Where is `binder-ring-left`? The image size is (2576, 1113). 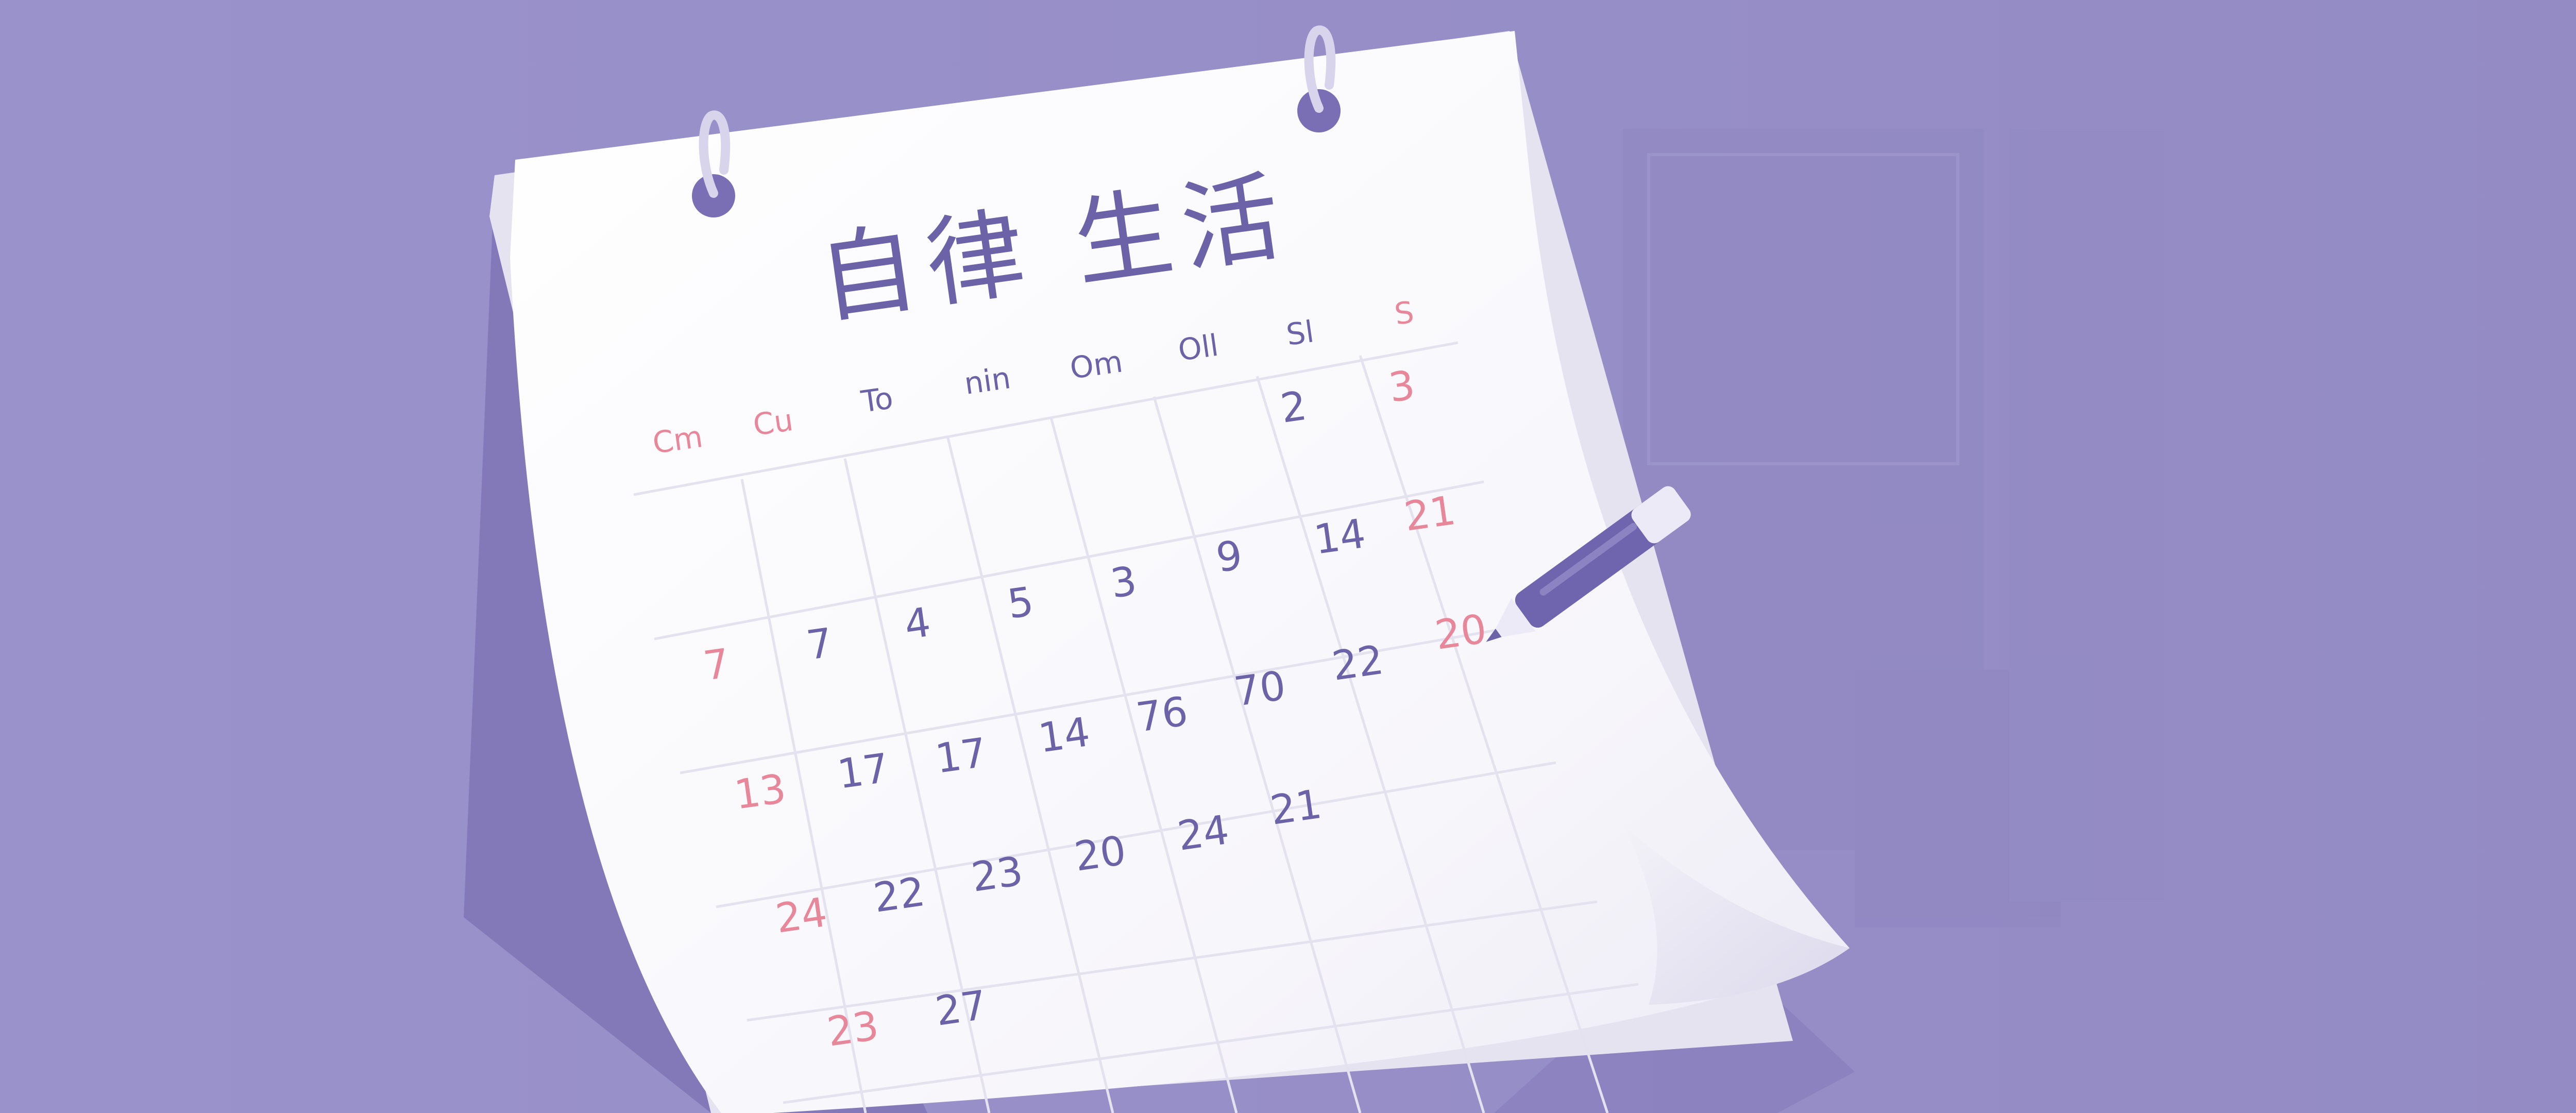
binder-ring-left is located at coordinates (713, 163).